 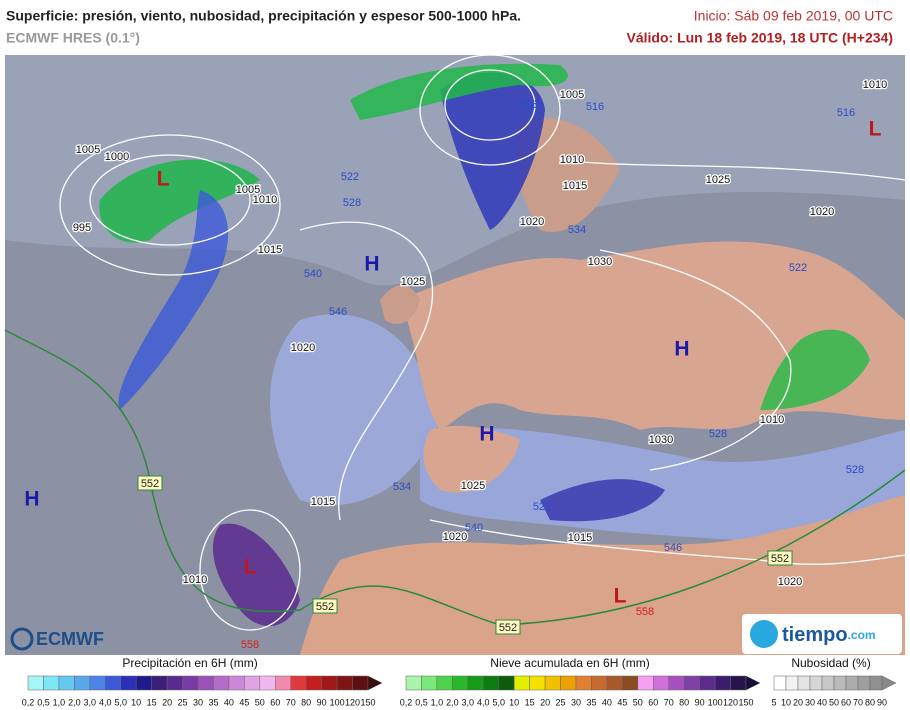 What do you see at coordinates (846, 113) in the screenshot?
I see `thickness-label: 516` at bounding box center [846, 113].